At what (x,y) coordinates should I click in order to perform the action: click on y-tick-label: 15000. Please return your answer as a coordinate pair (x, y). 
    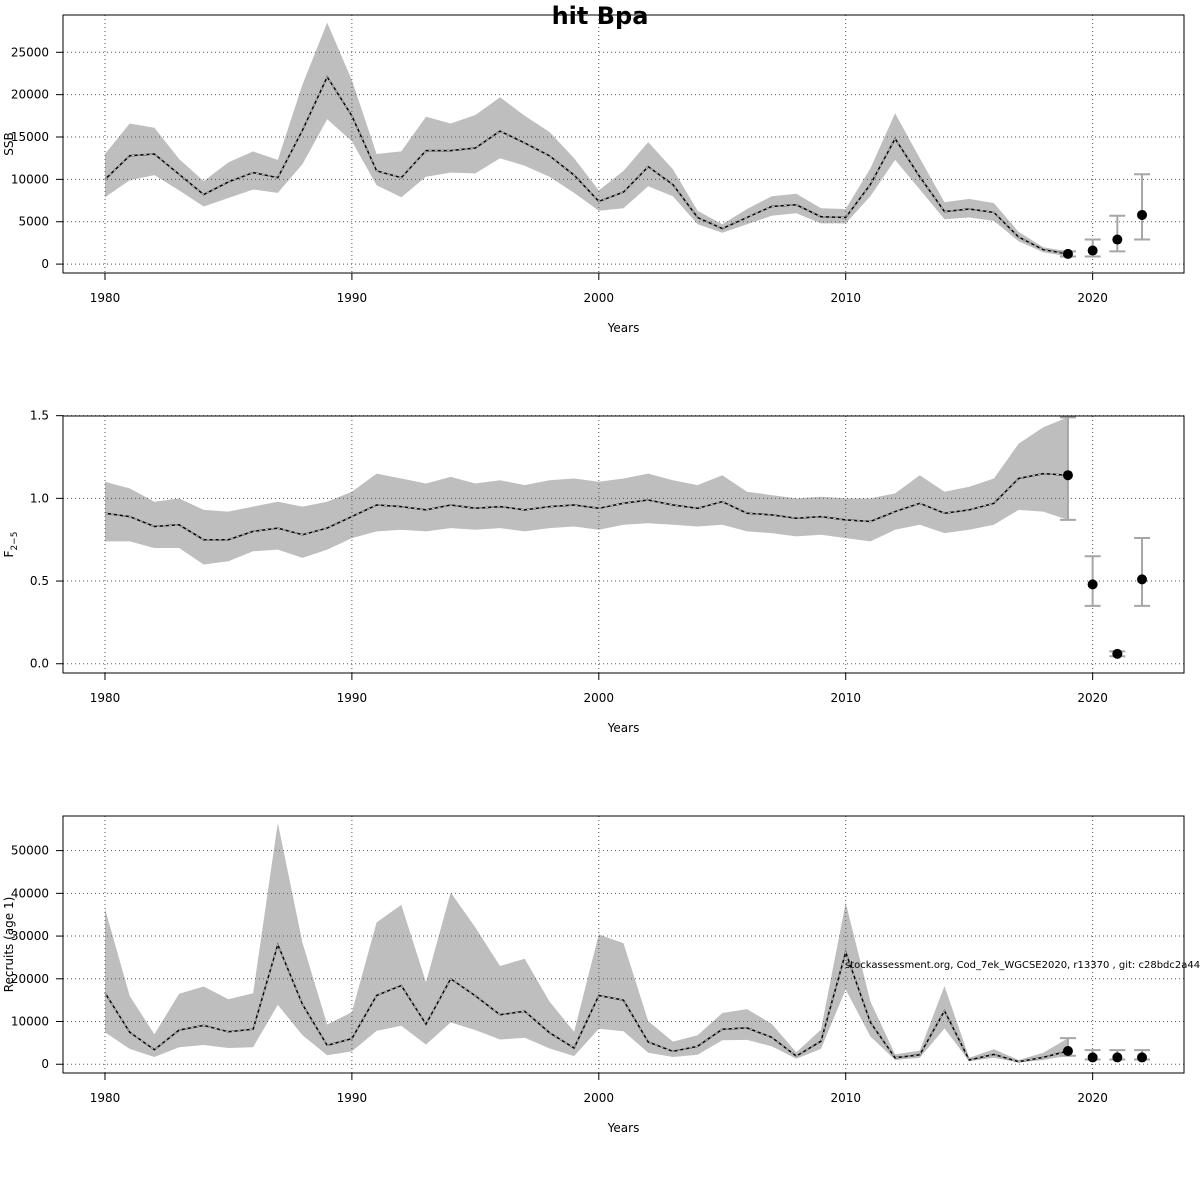
    Looking at the image, I should click on (30, 137).